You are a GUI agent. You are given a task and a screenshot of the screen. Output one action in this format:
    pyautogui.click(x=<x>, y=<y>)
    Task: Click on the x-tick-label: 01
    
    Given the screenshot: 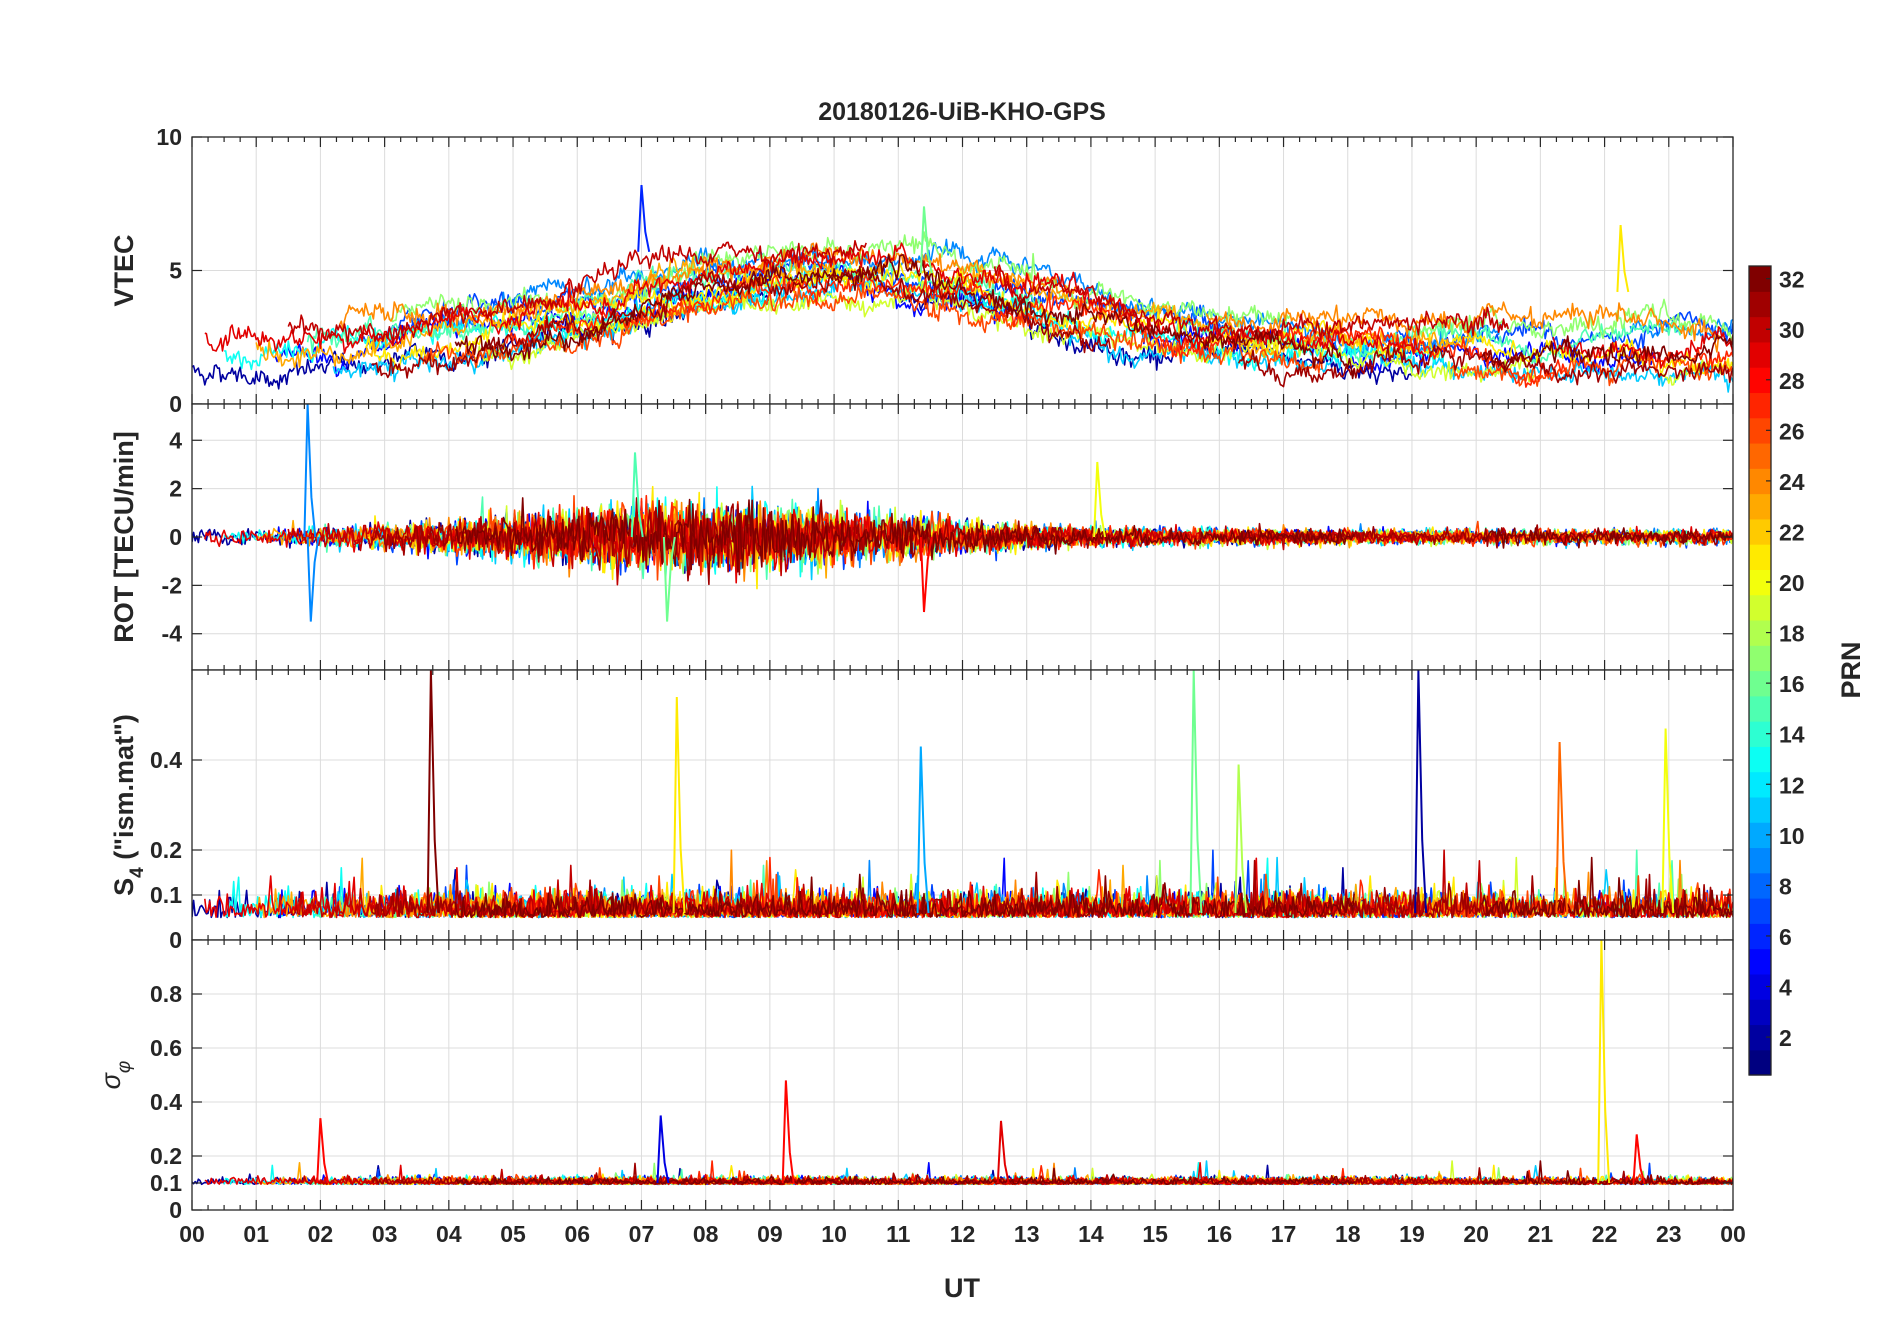 What is the action you would take?
    pyautogui.click(x=256, y=1234)
    